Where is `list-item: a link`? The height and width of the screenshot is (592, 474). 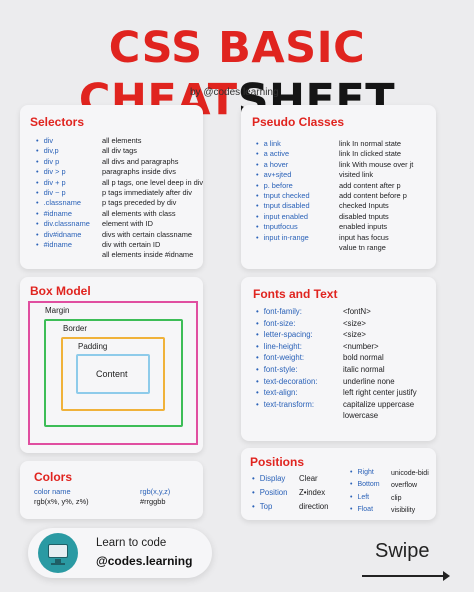 list-item: a link is located at coordinates (283, 144).